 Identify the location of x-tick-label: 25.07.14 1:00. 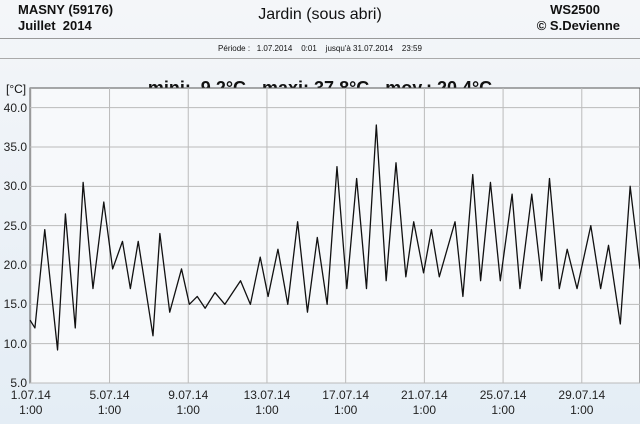
(503, 402).